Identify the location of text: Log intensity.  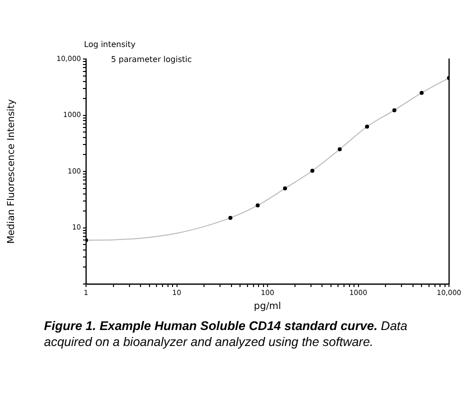
(110, 45).